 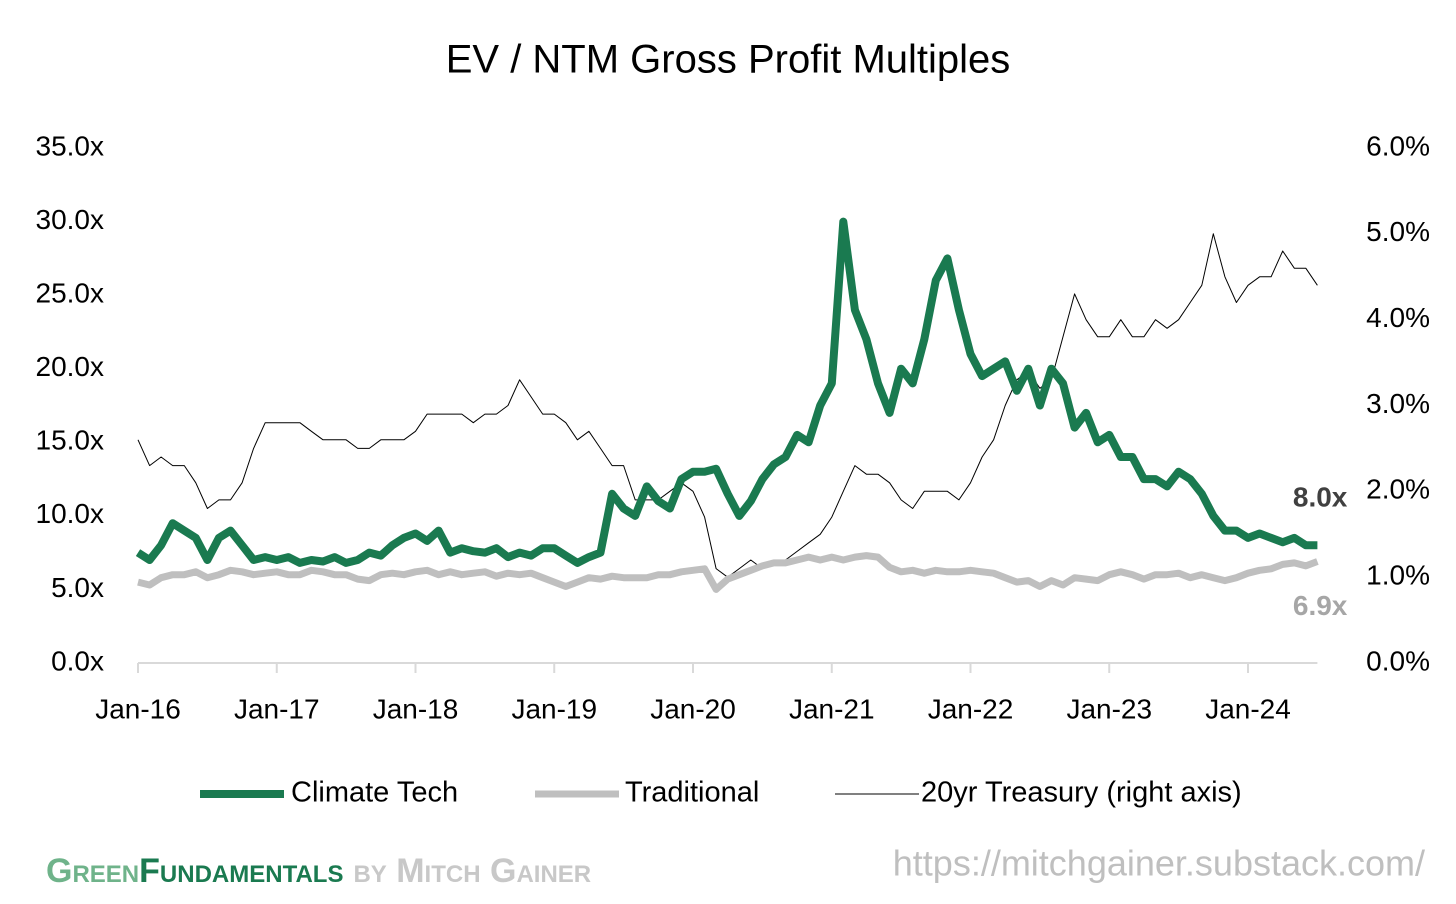 I want to click on y-tick-label: 25.0x, so click(x=70, y=293).